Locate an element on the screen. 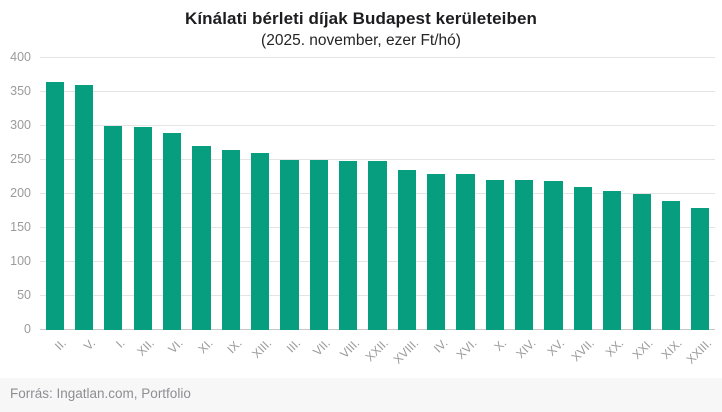 Image resolution: width=722 pixels, height=412 pixels. x-tick-label: I. is located at coordinates (120, 343).